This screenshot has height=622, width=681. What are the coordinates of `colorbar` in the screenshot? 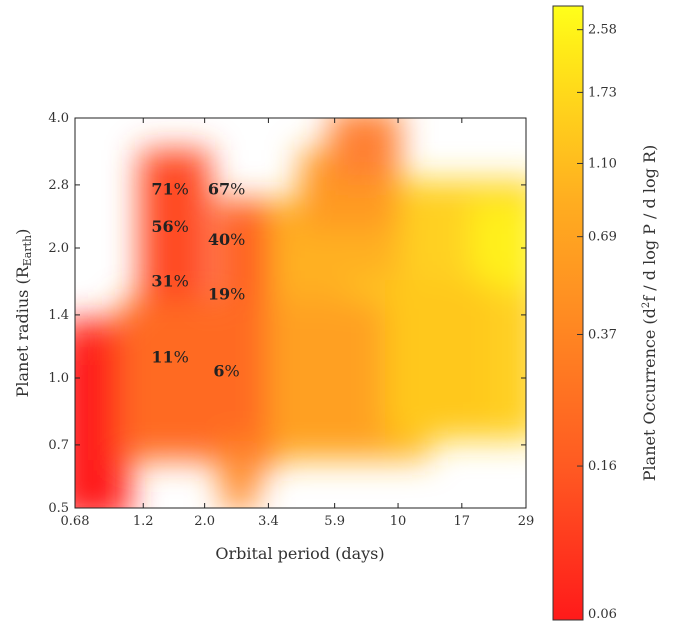 It's located at (568, 313).